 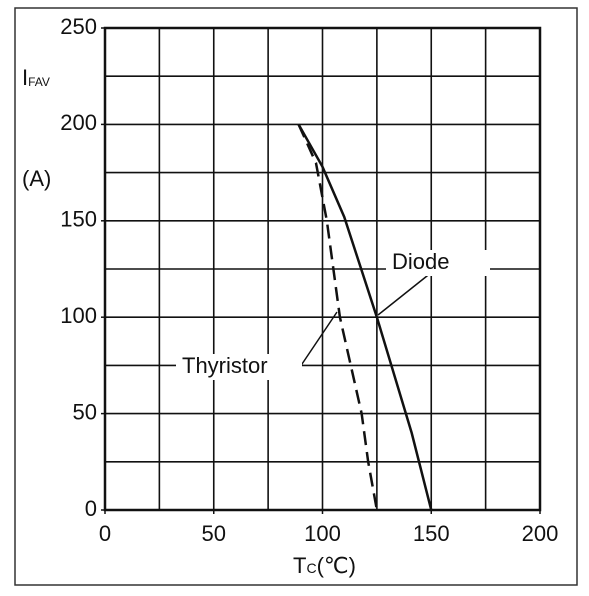 What do you see at coordinates (311, 568) in the screenshot?
I see `x-axis-subscript: C` at bounding box center [311, 568].